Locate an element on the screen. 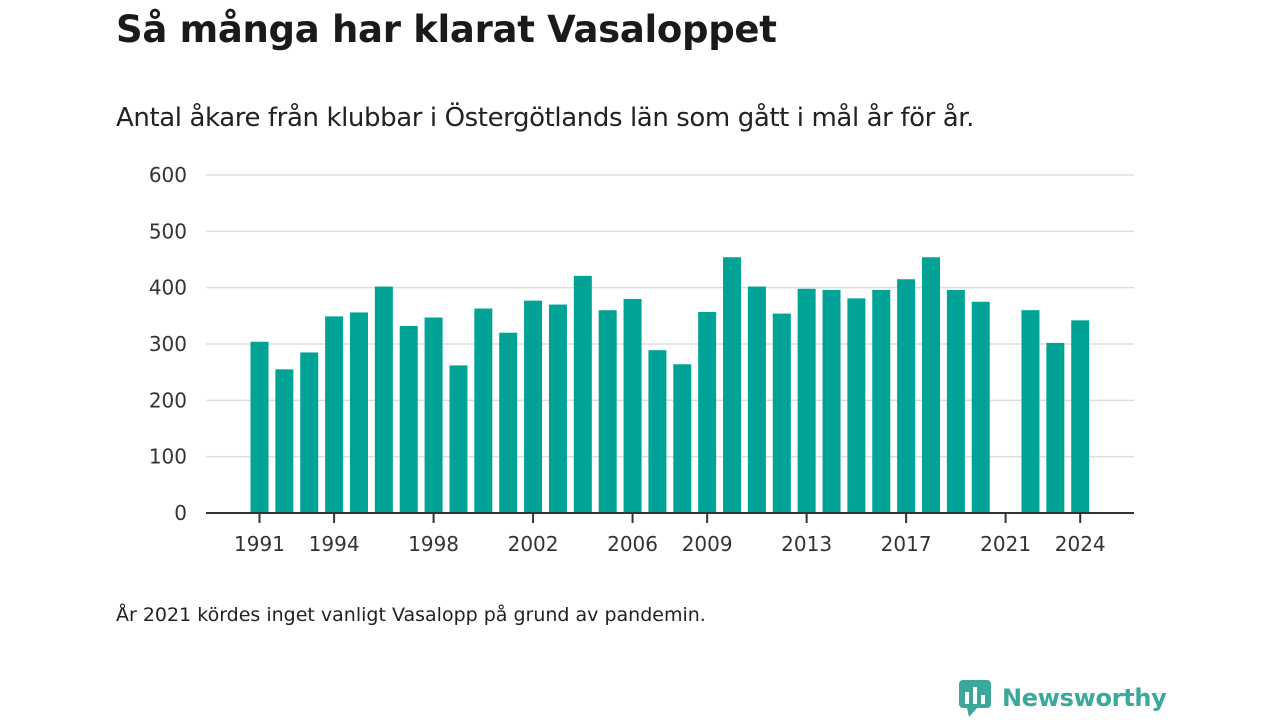 The width and height of the screenshot is (1280, 720). bar-2003 is located at coordinates (557, 408).